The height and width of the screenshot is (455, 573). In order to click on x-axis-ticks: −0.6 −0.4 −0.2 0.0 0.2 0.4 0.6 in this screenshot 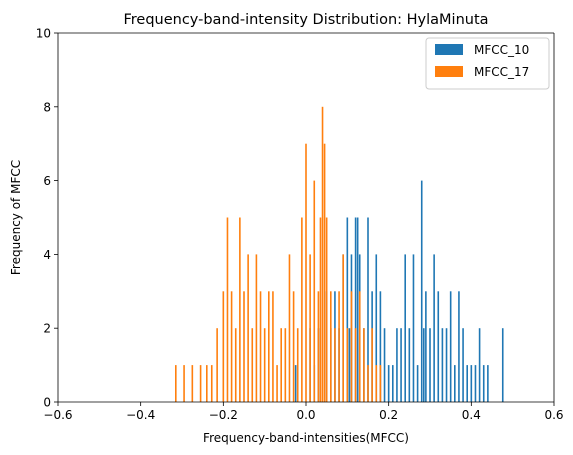, I will do `click(303, 412)`.